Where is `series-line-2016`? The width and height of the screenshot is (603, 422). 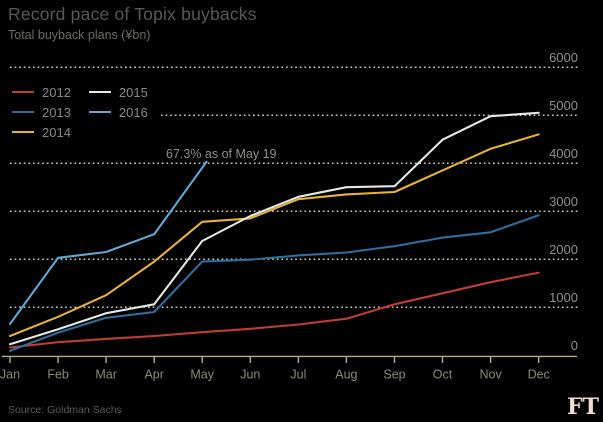 series-line-2016 is located at coordinates (108, 243).